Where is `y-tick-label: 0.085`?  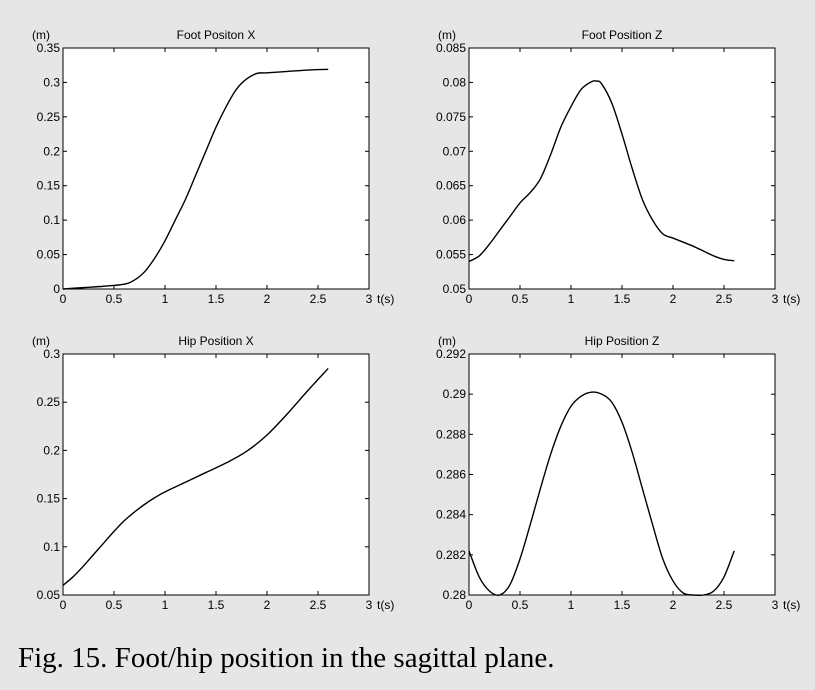
y-tick-label: 0.085 is located at coordinates (451, 48).